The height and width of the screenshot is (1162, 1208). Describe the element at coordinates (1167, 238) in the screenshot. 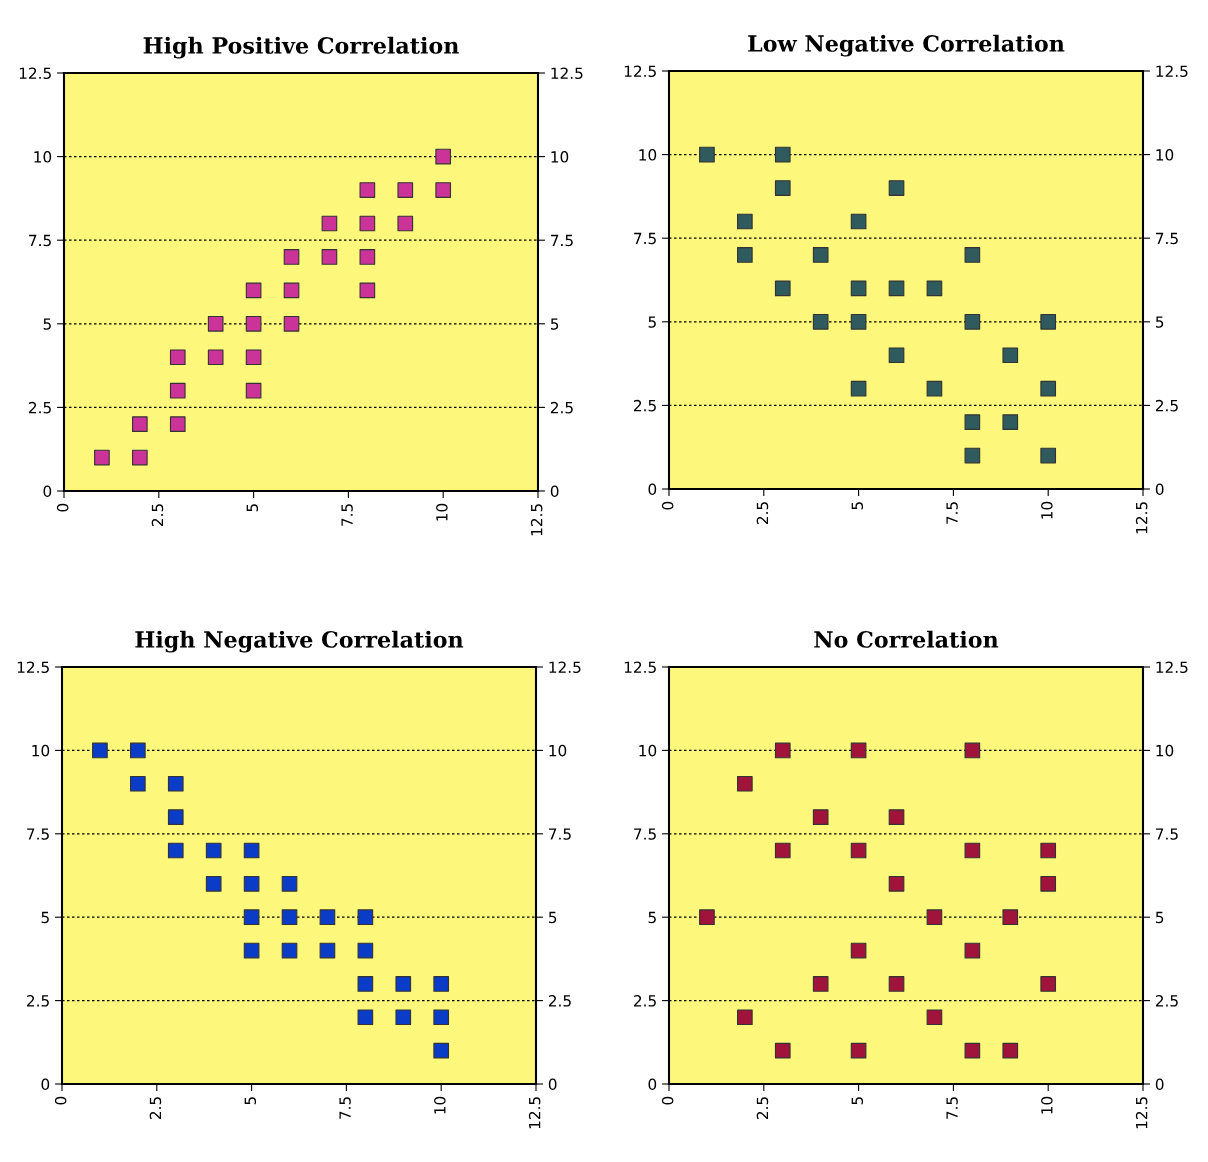

I see `y2-tick-label: 7.5` at that location.